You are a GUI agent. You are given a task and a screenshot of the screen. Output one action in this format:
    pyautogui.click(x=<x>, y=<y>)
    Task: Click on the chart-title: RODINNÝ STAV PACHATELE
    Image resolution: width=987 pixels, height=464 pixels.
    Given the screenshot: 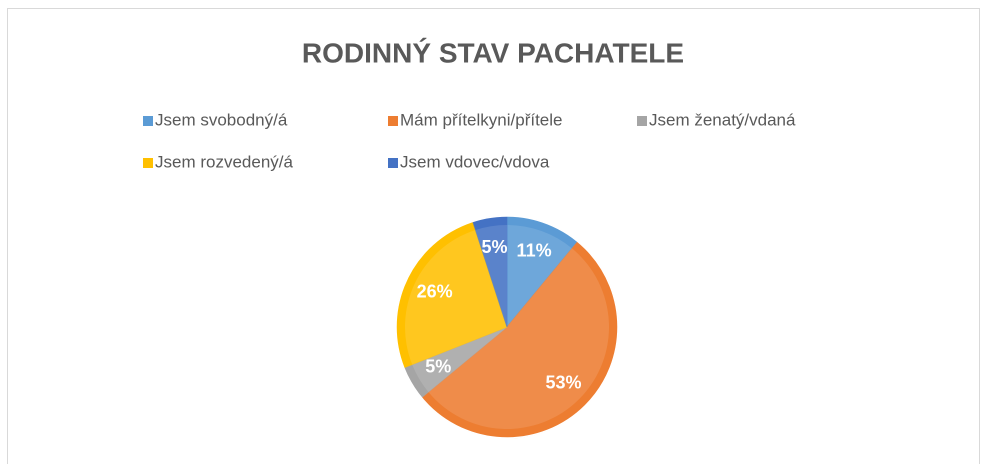 What is the action you would take?
    pyautogui.click(x=493, y=52)
    